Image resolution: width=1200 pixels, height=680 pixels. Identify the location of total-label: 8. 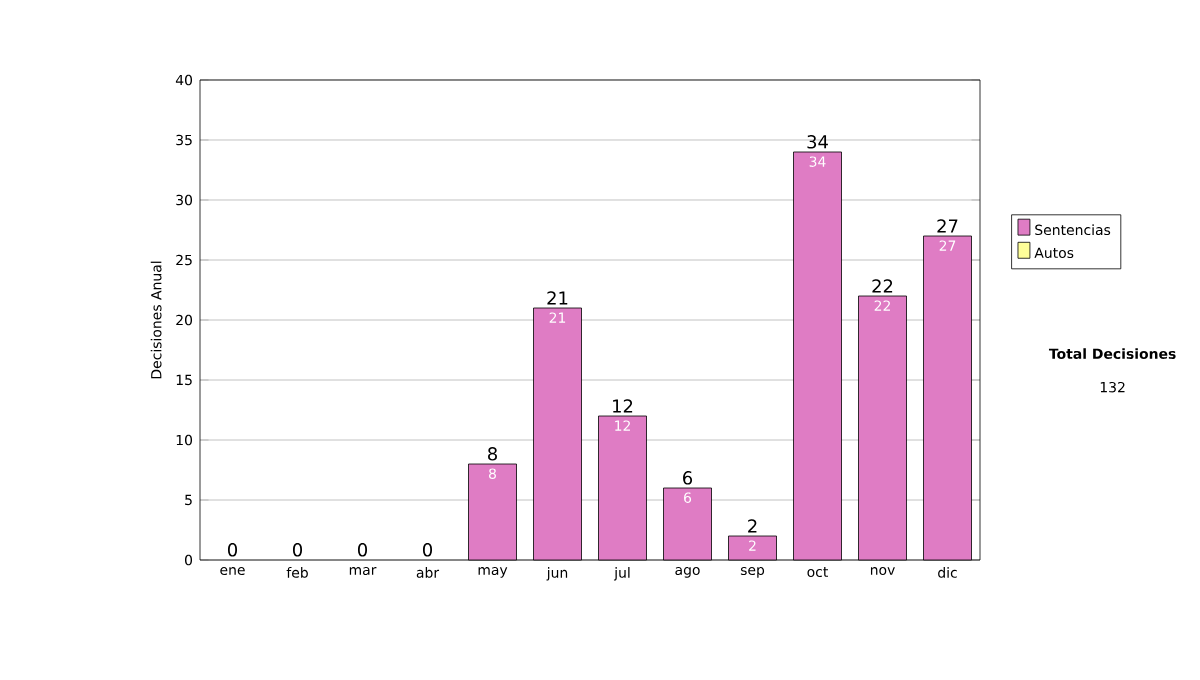
(492, 454).